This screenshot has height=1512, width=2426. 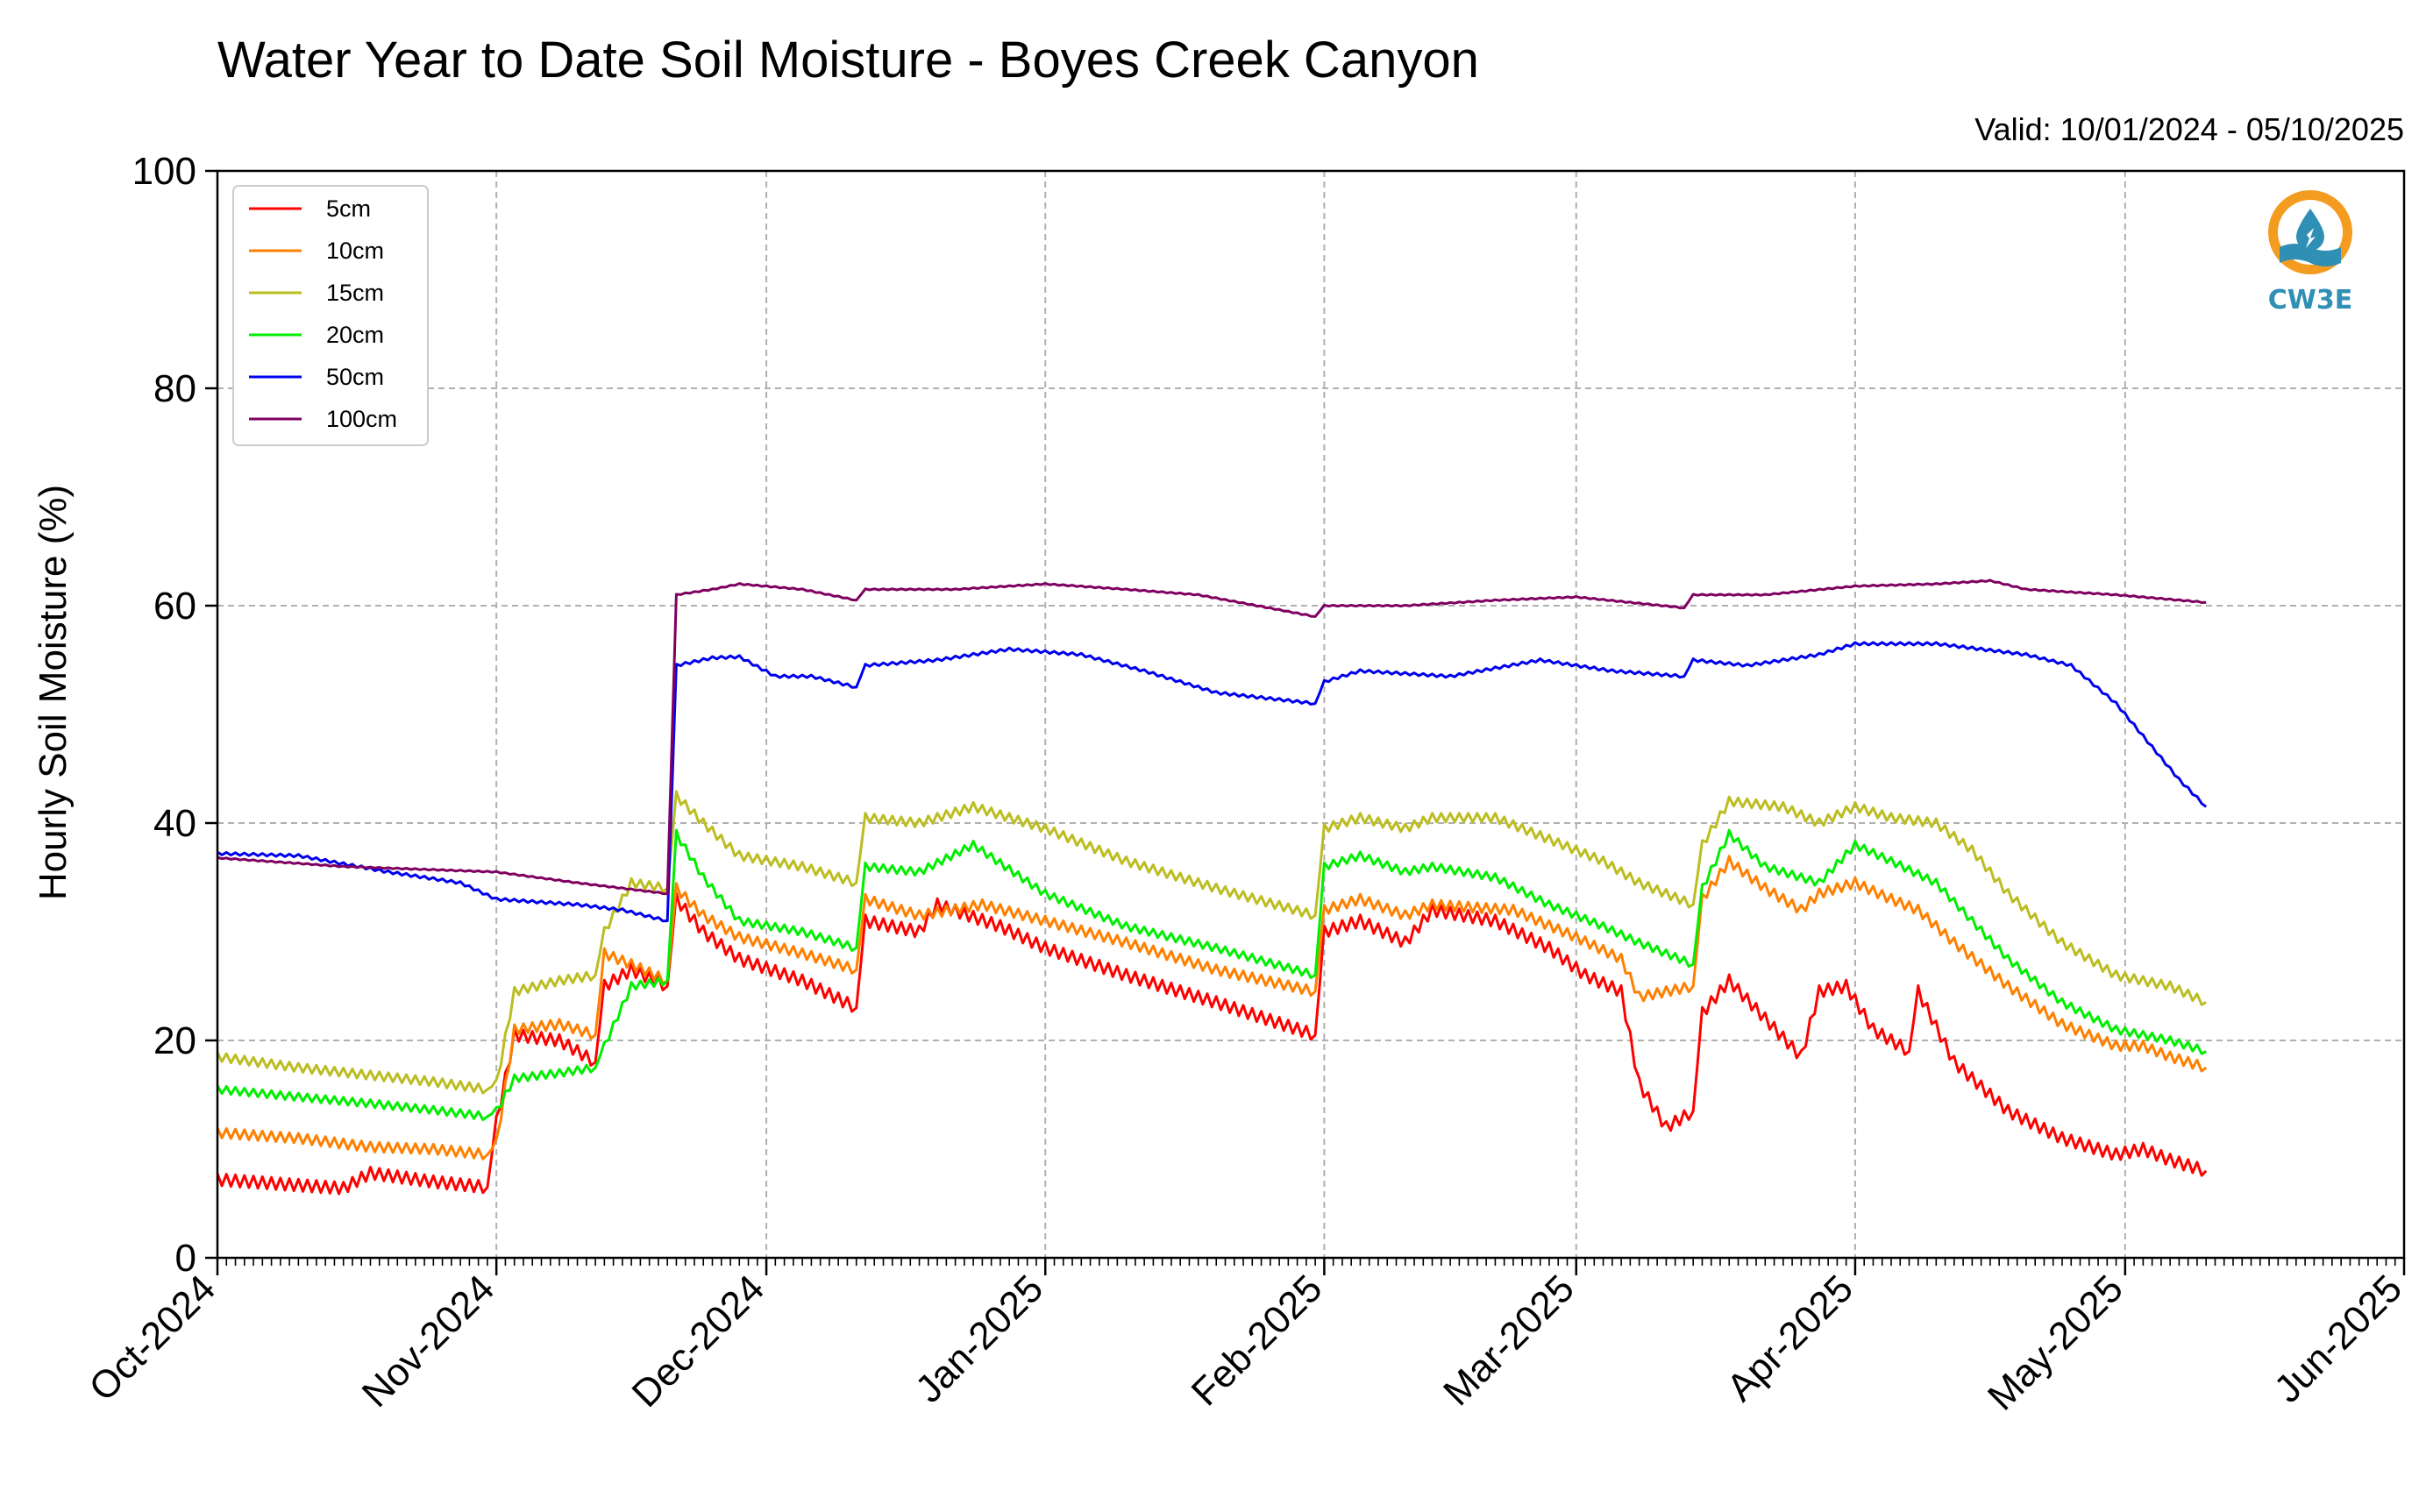 What do you see at coordinates (355, 377) in the screenshot?
I see `legend-label: 50cm` at bounding box center [355, 377].